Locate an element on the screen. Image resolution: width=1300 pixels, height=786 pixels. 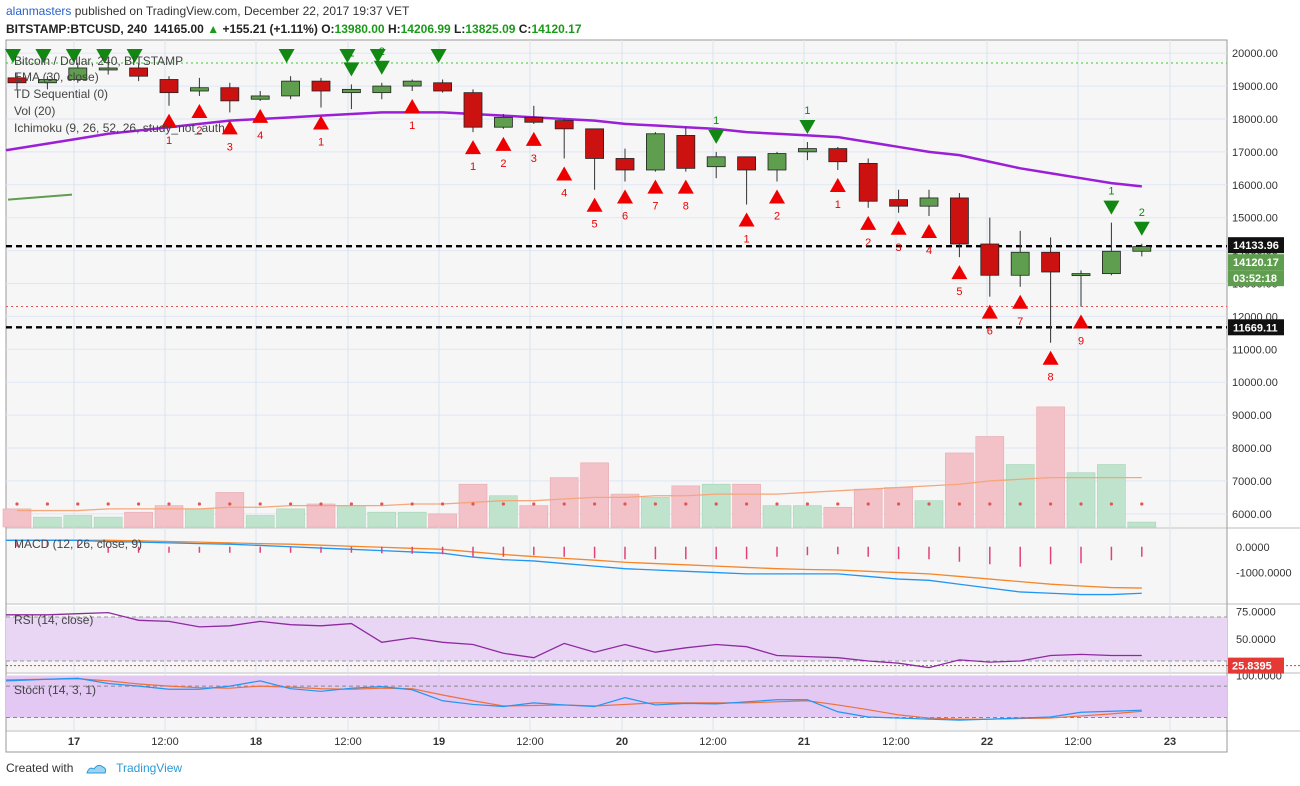
td-top-triangle is located at coordinates (438, 56).